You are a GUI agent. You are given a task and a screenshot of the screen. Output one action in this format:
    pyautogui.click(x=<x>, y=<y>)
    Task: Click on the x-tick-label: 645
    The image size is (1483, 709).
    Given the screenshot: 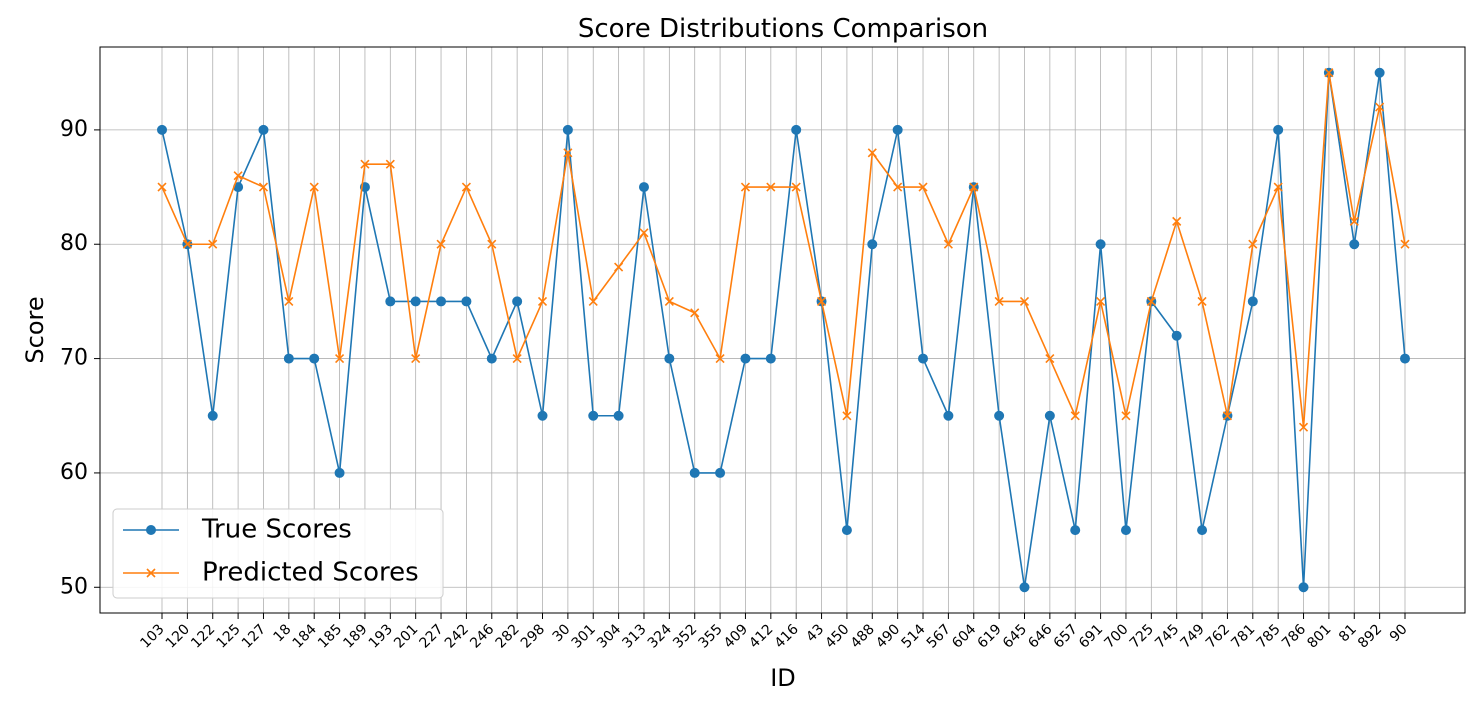 What is the action you would take?
    pyautogui.click(x=1015, y=636)
    